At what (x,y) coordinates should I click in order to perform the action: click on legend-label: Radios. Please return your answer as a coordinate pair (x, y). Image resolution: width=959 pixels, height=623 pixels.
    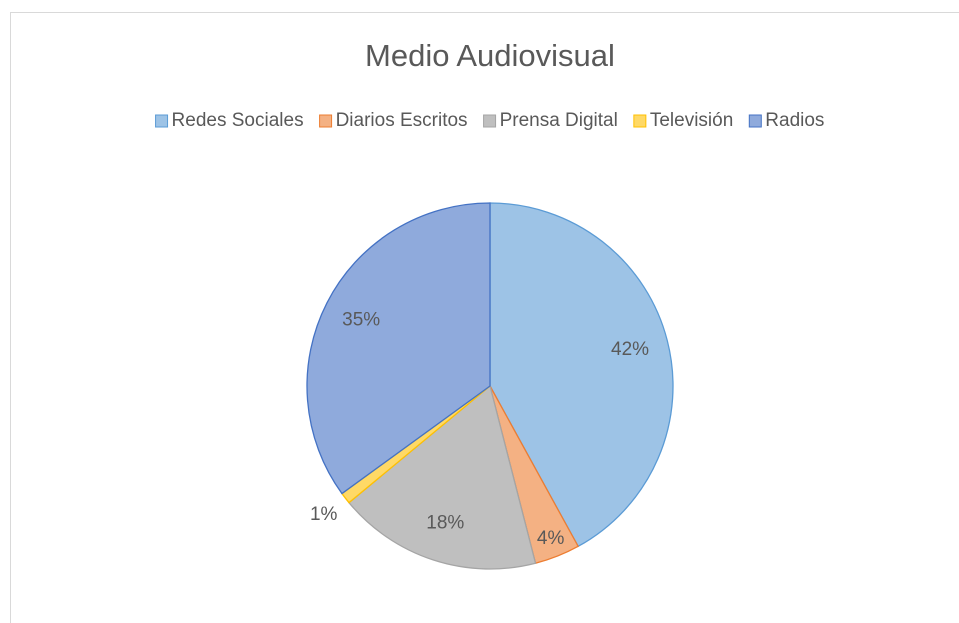
    Looking at the image, I should click on (794, 120).